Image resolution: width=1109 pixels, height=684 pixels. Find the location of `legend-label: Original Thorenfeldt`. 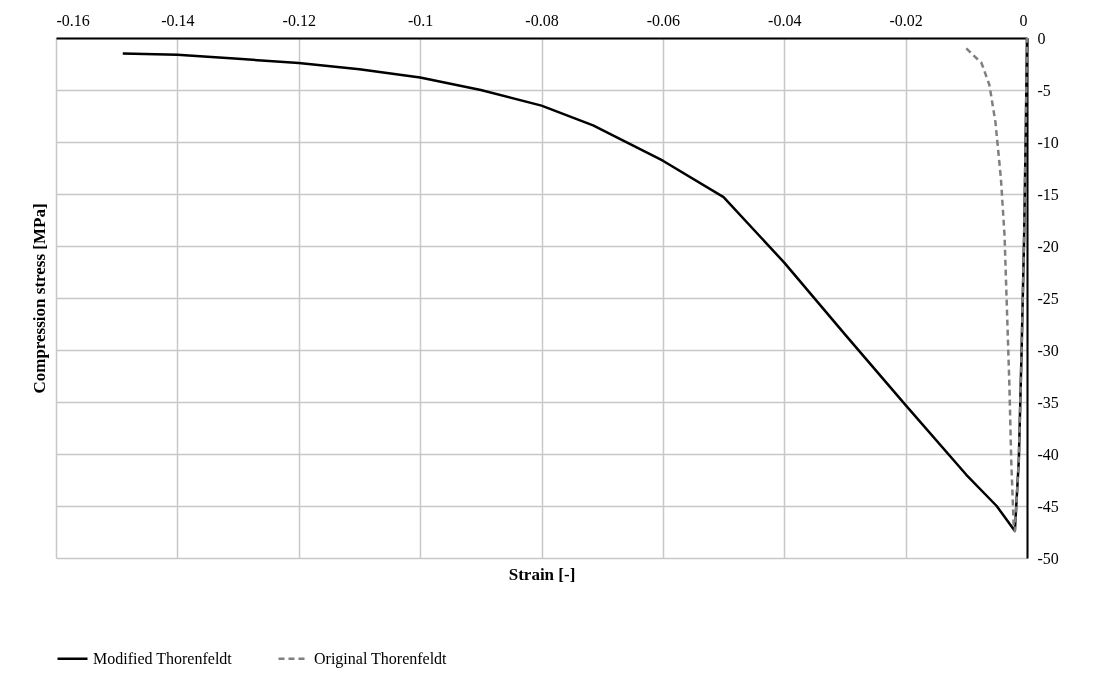

legend-label: Original Thorenfeldt is located at coordinates (381, 658).